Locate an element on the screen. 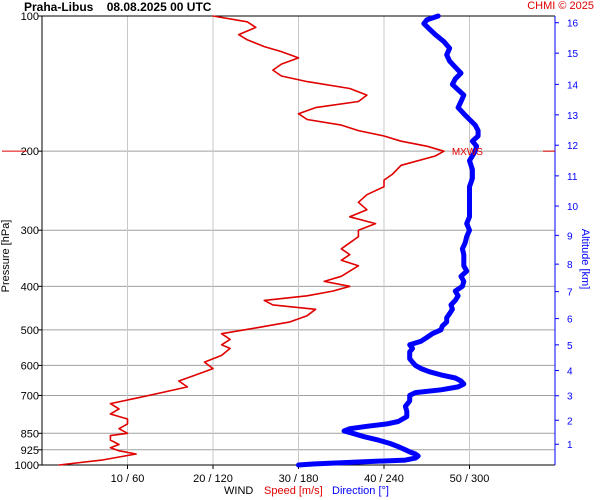 This screenshot has width=600, height=500. legend-speed: Speed [m/s] is located at coordinates (293, 491).